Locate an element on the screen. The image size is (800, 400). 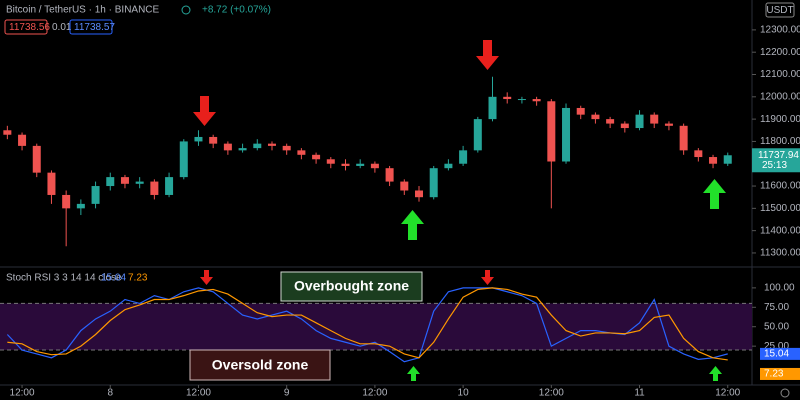
ask: 11738.57 is located at coordinates (94, 27).